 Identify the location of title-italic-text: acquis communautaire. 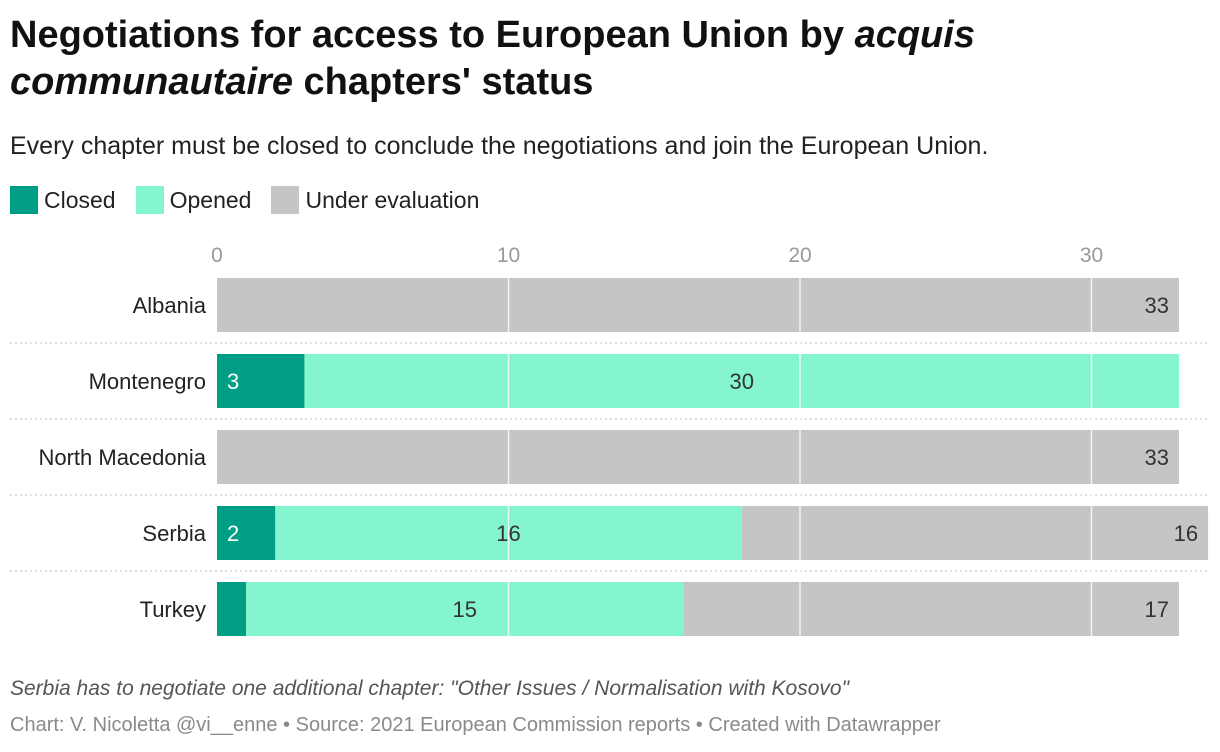
(492, 58).